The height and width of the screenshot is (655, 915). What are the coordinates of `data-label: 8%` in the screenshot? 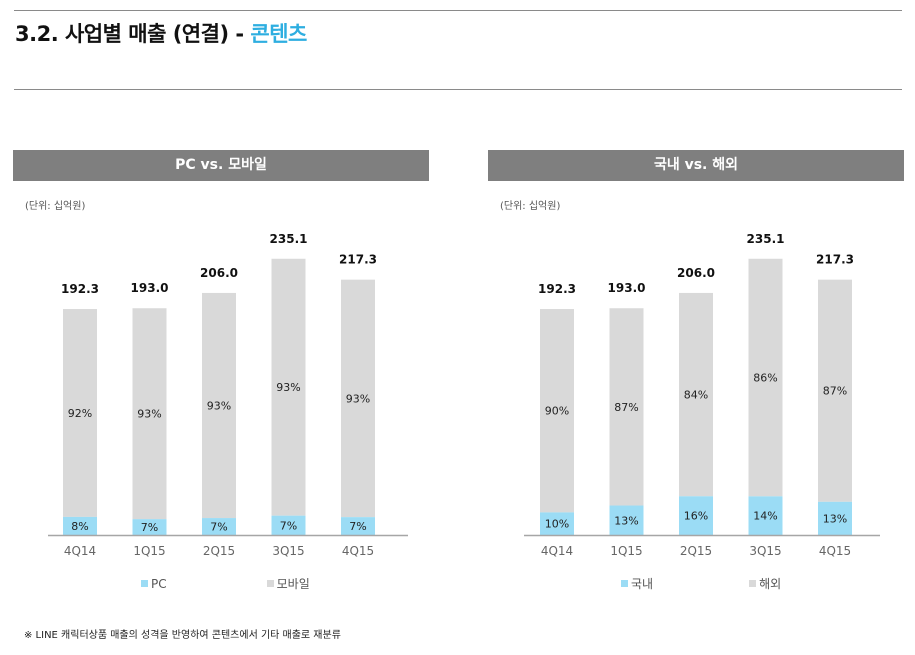 It's located at (79, 526).